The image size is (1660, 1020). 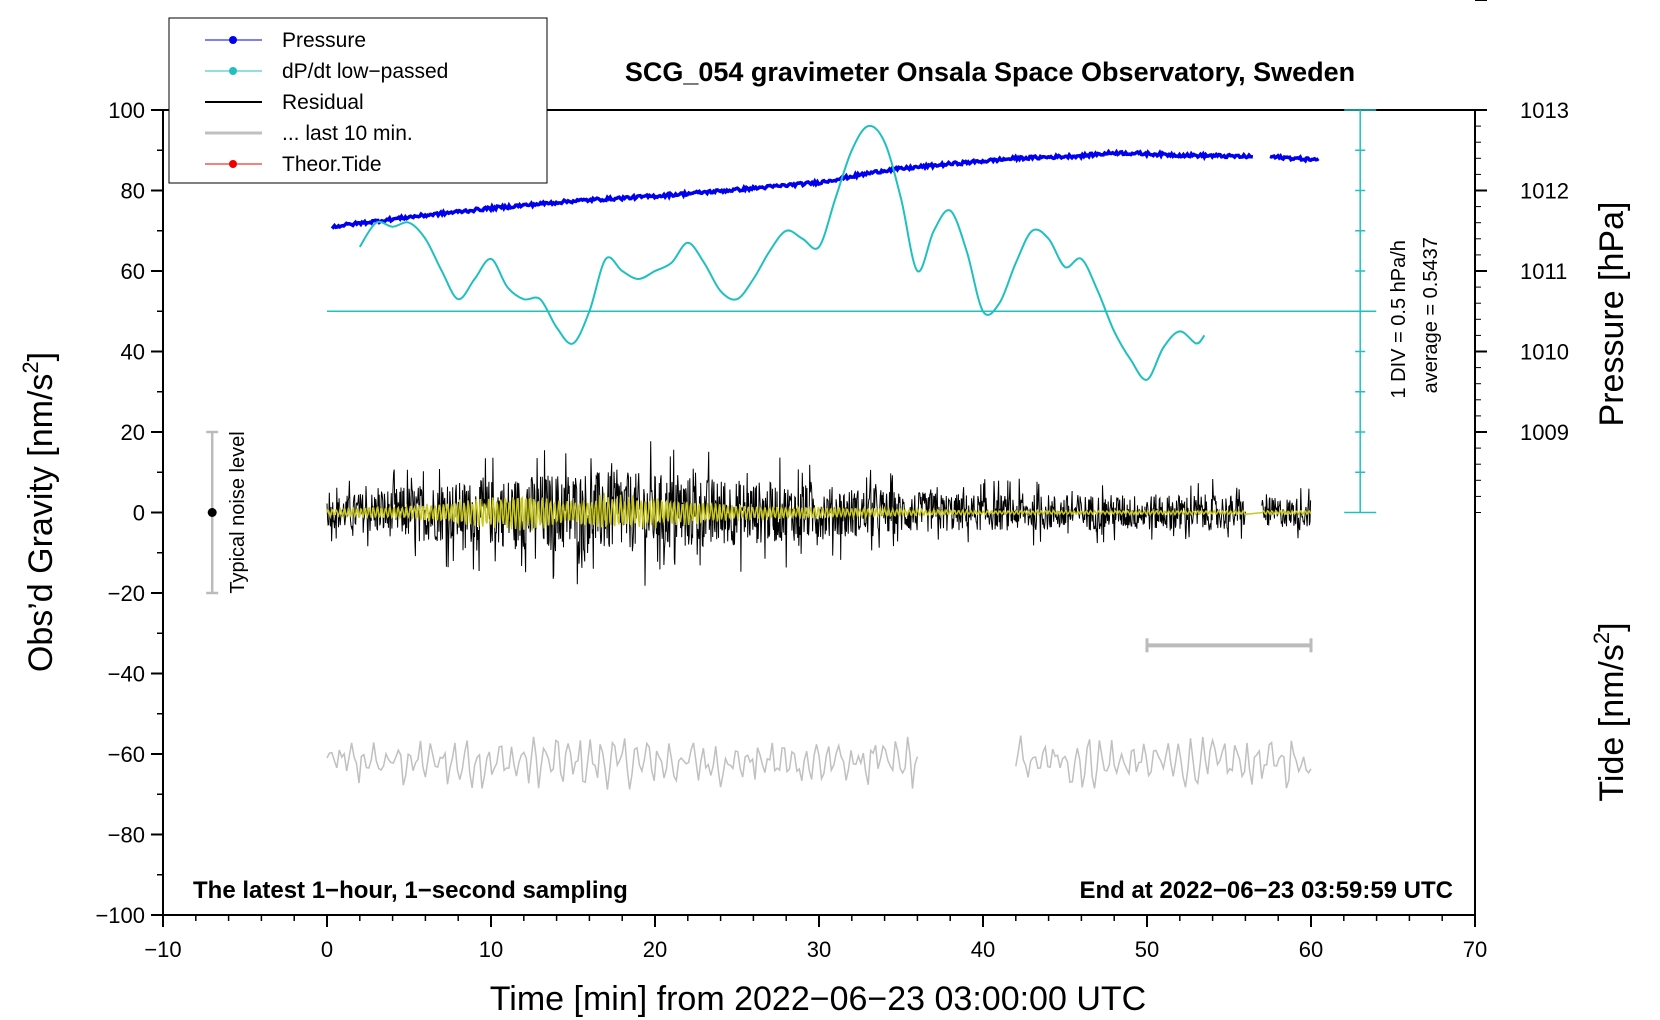 I want to click on y-axis-title-left: Obs’d Gravity [nm/s2], so click(x=39, y=512).